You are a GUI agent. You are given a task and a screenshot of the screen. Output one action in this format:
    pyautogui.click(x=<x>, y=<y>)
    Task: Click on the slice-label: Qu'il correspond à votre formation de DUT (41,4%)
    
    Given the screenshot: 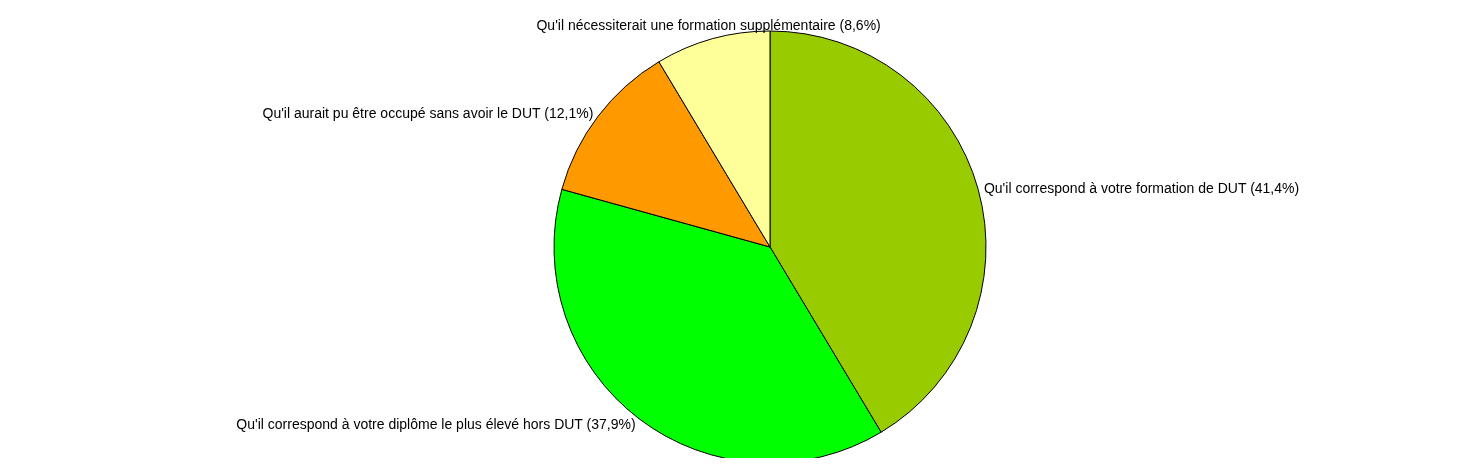 What is the action you would take?
    pyautogui.click(x=1141, y=187)
    